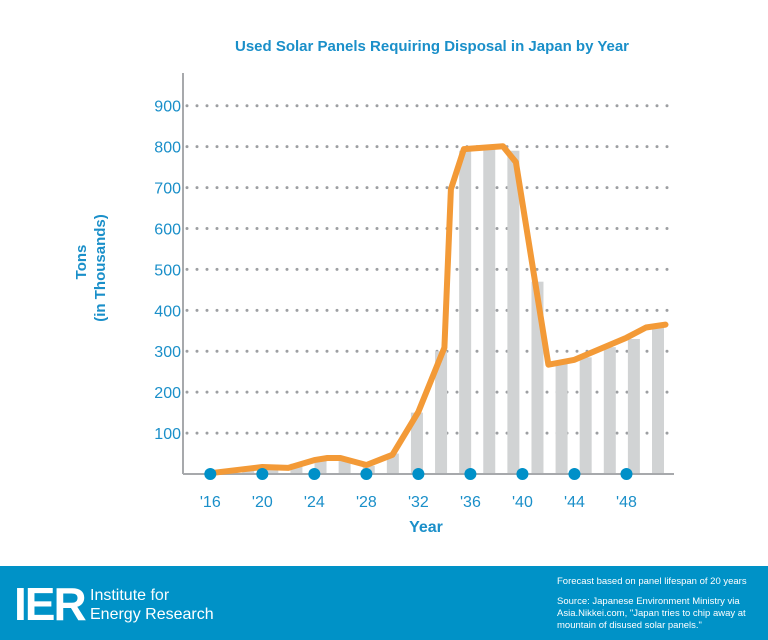 This screenshot has width=768, height=640. What do you see at coordinates (118, 595) in the screenshot?
I see `org-line1: Institute` at bounding box center [118, 595].